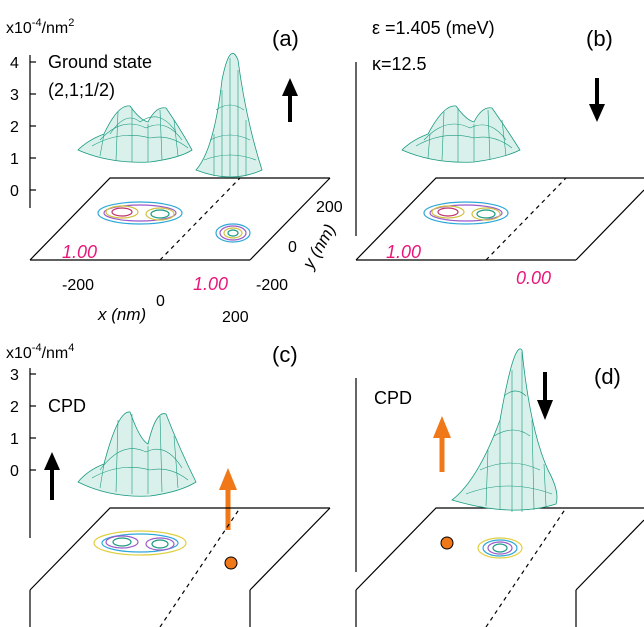  What do you see at coordinates (14, 159) in the screenshot?
I see `panel-a-ytick-label: 1` at bounding box center [14, 159].